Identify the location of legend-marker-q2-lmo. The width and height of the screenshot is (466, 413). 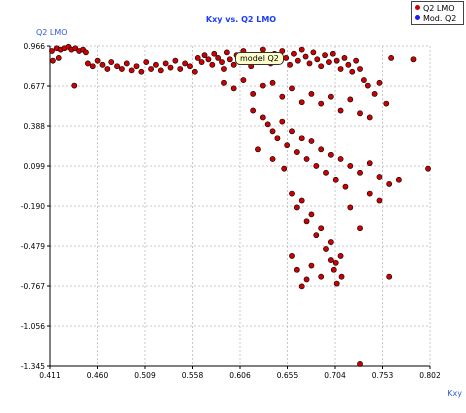
(417, 7).